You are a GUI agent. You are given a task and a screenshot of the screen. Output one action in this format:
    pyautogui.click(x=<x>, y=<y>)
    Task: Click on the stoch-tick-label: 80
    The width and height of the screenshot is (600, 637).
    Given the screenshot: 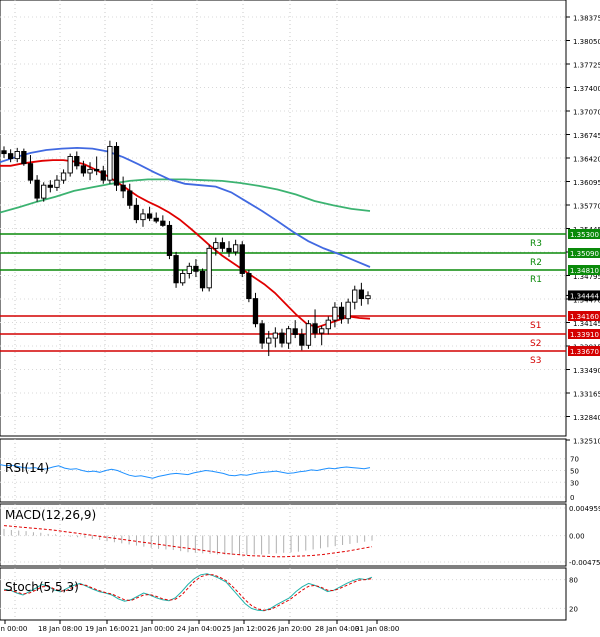 What is the action you would take?
    pyautogui.click(x=573, y=581)
    